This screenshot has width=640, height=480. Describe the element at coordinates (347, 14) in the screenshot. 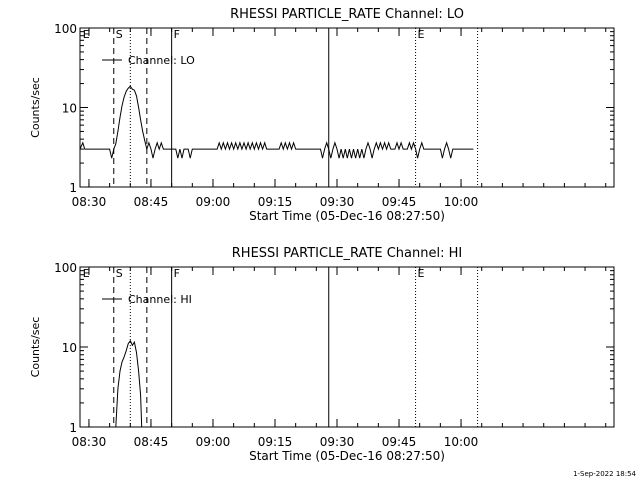

I see `chart-title-lo: RHESSI PARTICLE_RATE Channel: LO` at that location.